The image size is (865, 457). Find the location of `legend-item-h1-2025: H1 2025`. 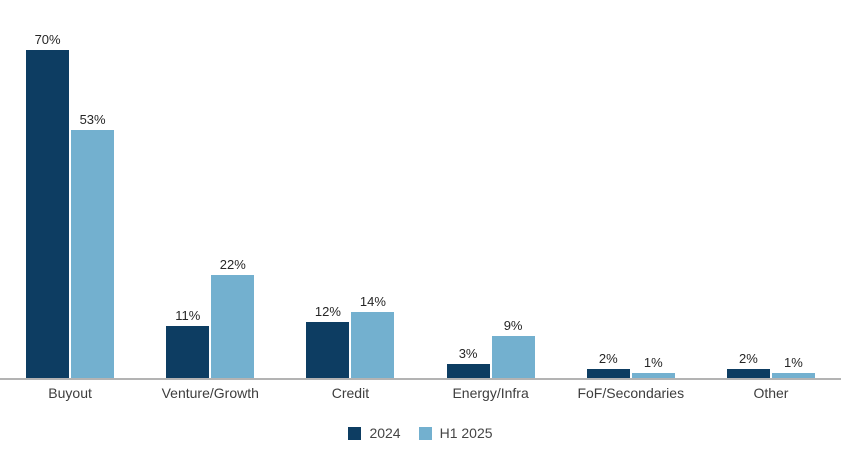

legend-item-h1-2025: H1 2025 is located at coordinates (455, 433).